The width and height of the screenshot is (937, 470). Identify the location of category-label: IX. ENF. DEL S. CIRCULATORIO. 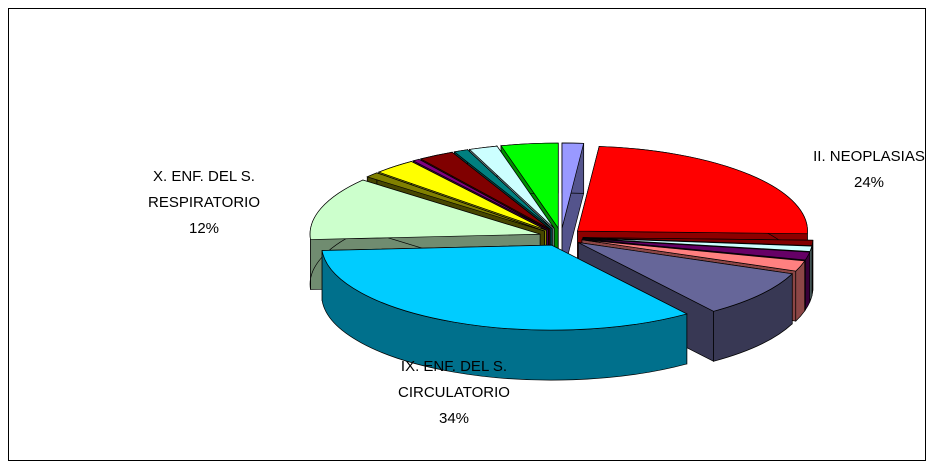
(454, 379).